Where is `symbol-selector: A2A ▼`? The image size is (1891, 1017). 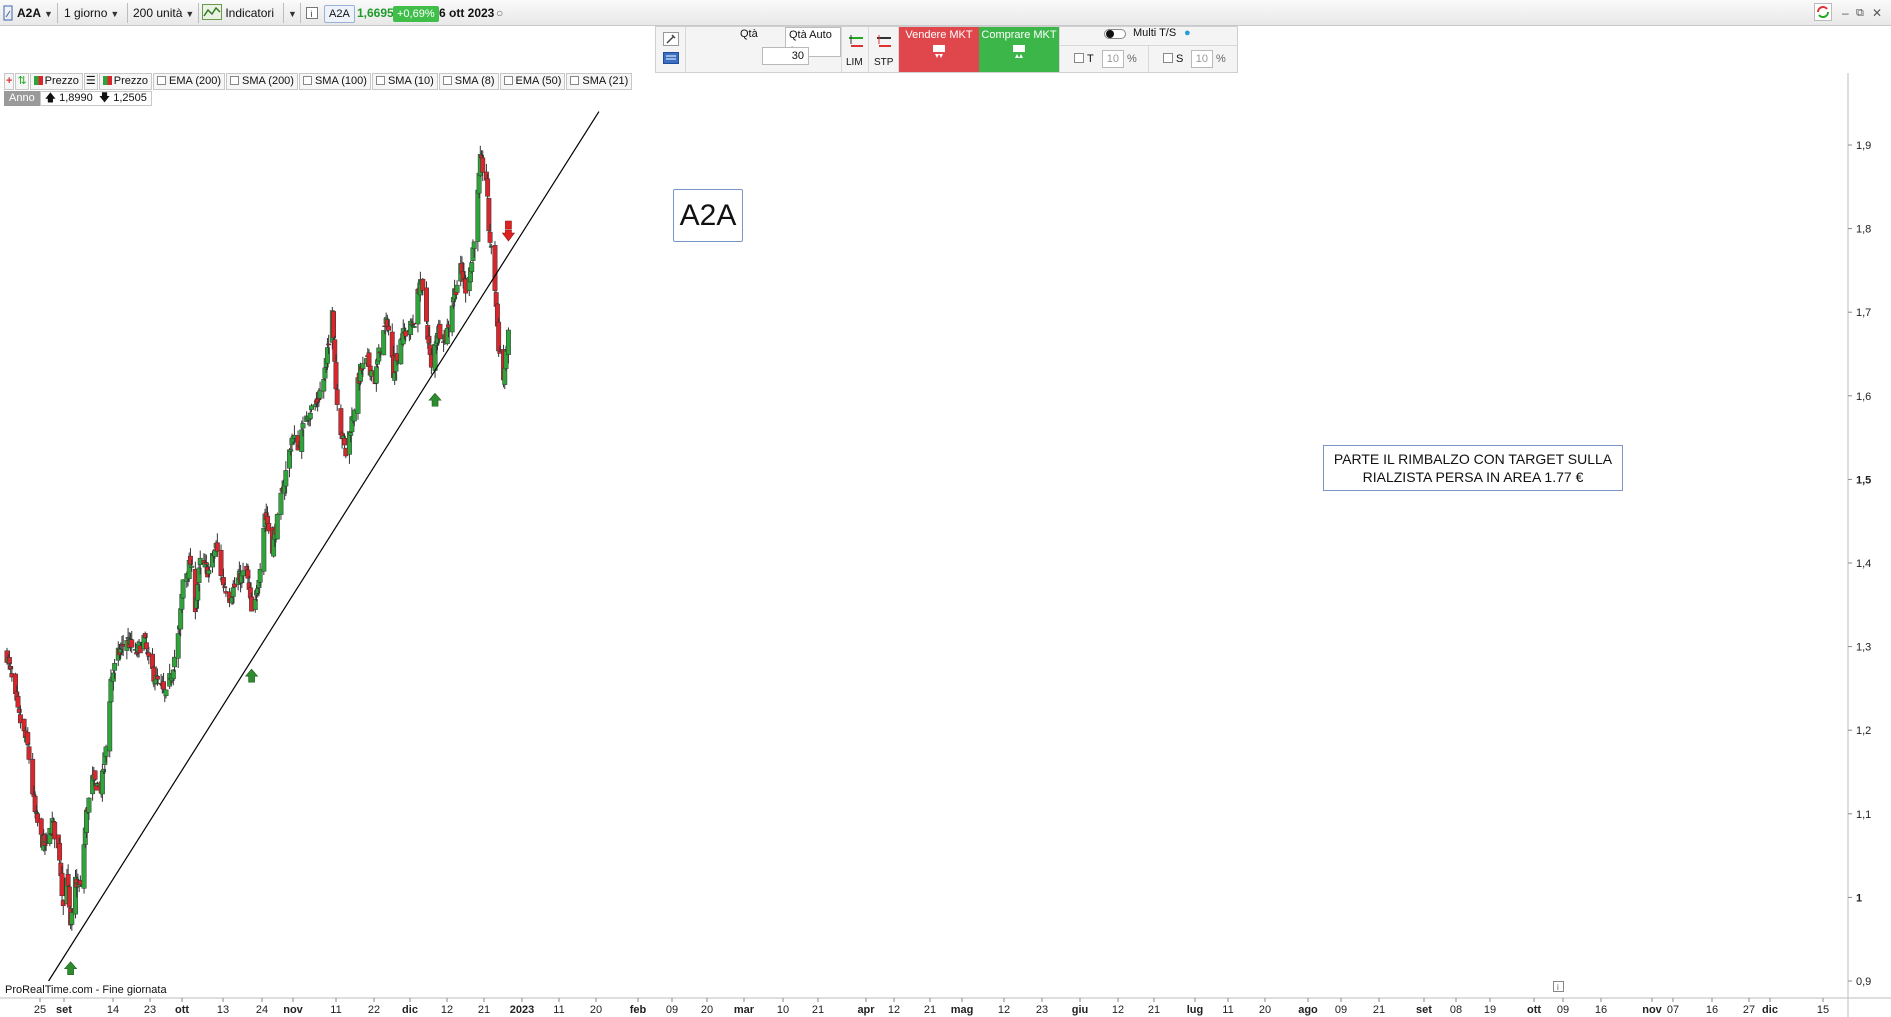
symbol-selector: A2A ▼ is located at coordinates (35, 13).